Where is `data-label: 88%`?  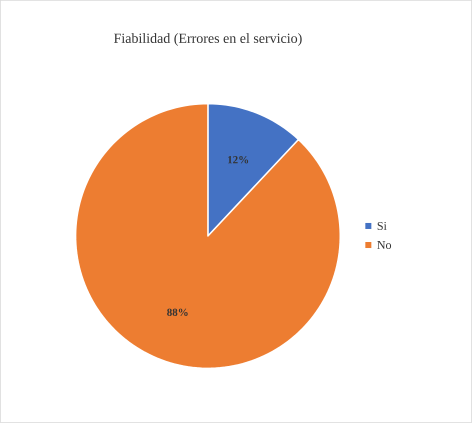
data-label: 88% is located at coordinates (177, 312).